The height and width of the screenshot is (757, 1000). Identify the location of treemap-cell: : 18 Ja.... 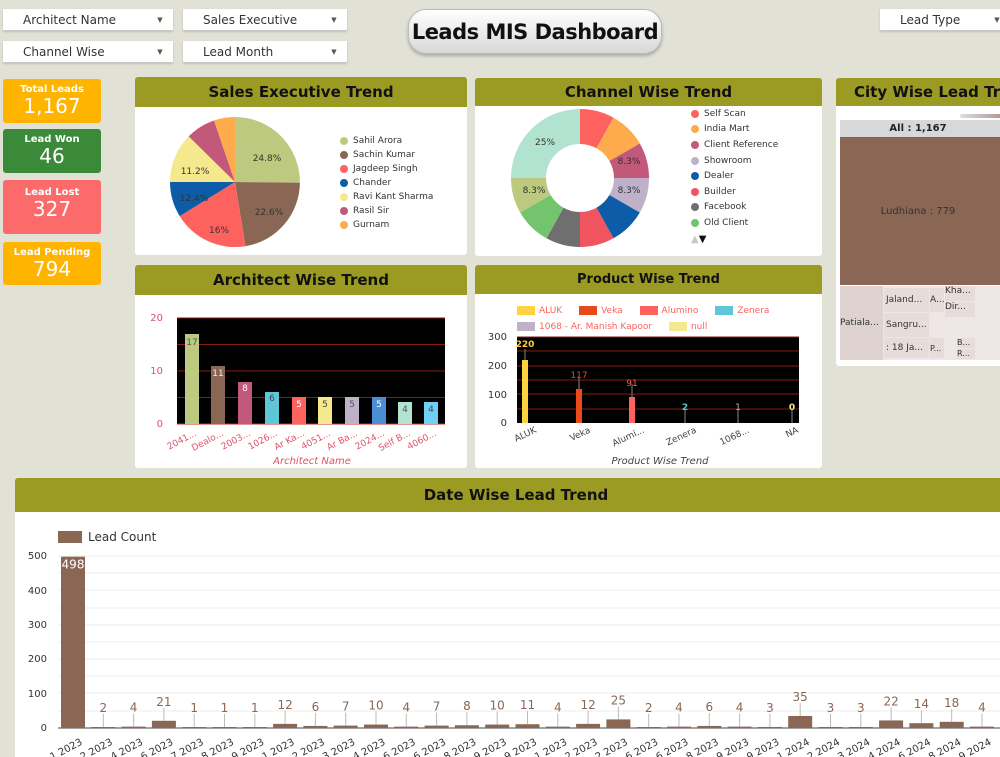
(906, 348).